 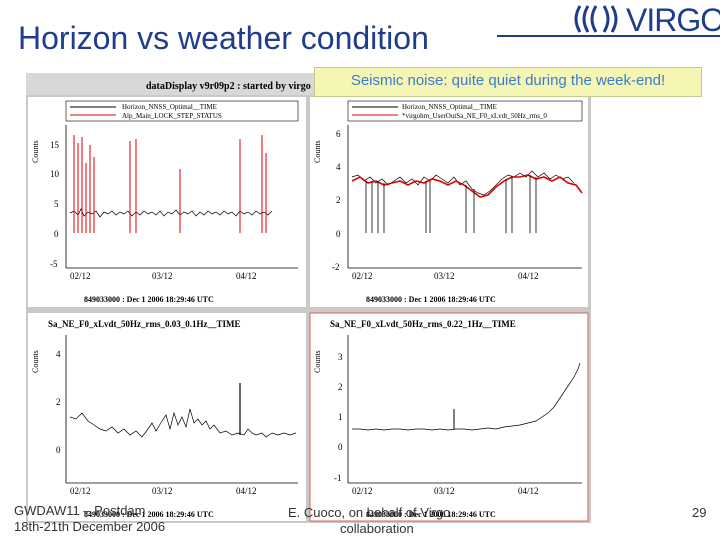 I want to click on panel-1-ytick-5: 5, so click(x=56, y=204).